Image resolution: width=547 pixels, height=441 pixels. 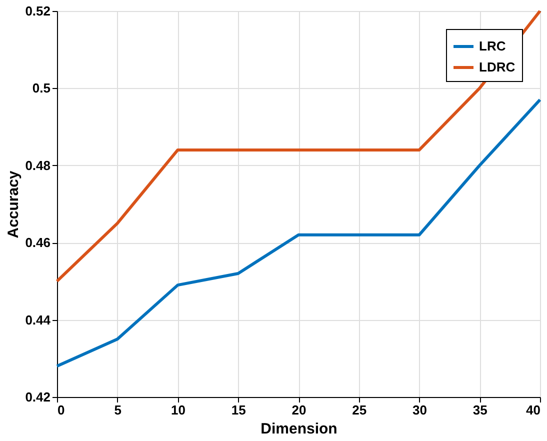 What do you see at coordinates (480, 410) in the screenshot?
I see `x-tick-label: 35` at bounding box center [480, 410].